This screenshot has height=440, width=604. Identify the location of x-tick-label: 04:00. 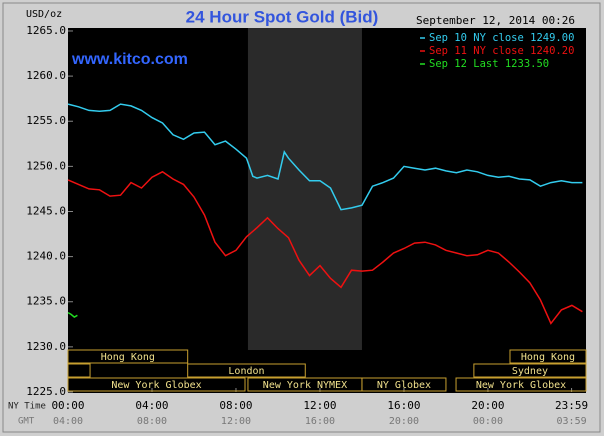
(151, 405).